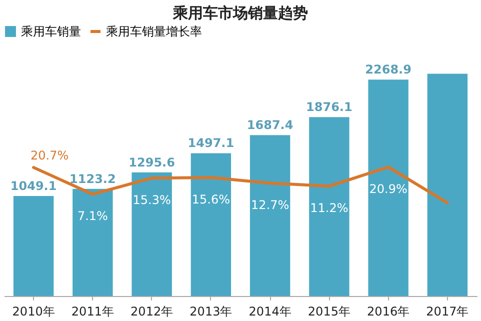 Image resolution: width=481 pixels, height=321 pixels. What do you see at coordinates (49, 155) in the screenshot?
I see `data-label: 20.7%` at bounding box center [49, 155].